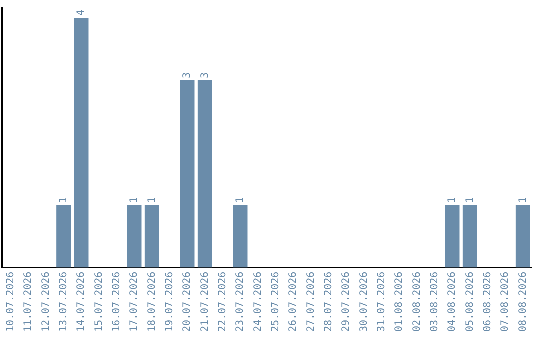 The height and width of the screenshot is (340, 540). What do you see at coordinates (82, 302) in the screenshot?
I see `x-tick-label: 14.07.2026` at bounding box center [82, 302].